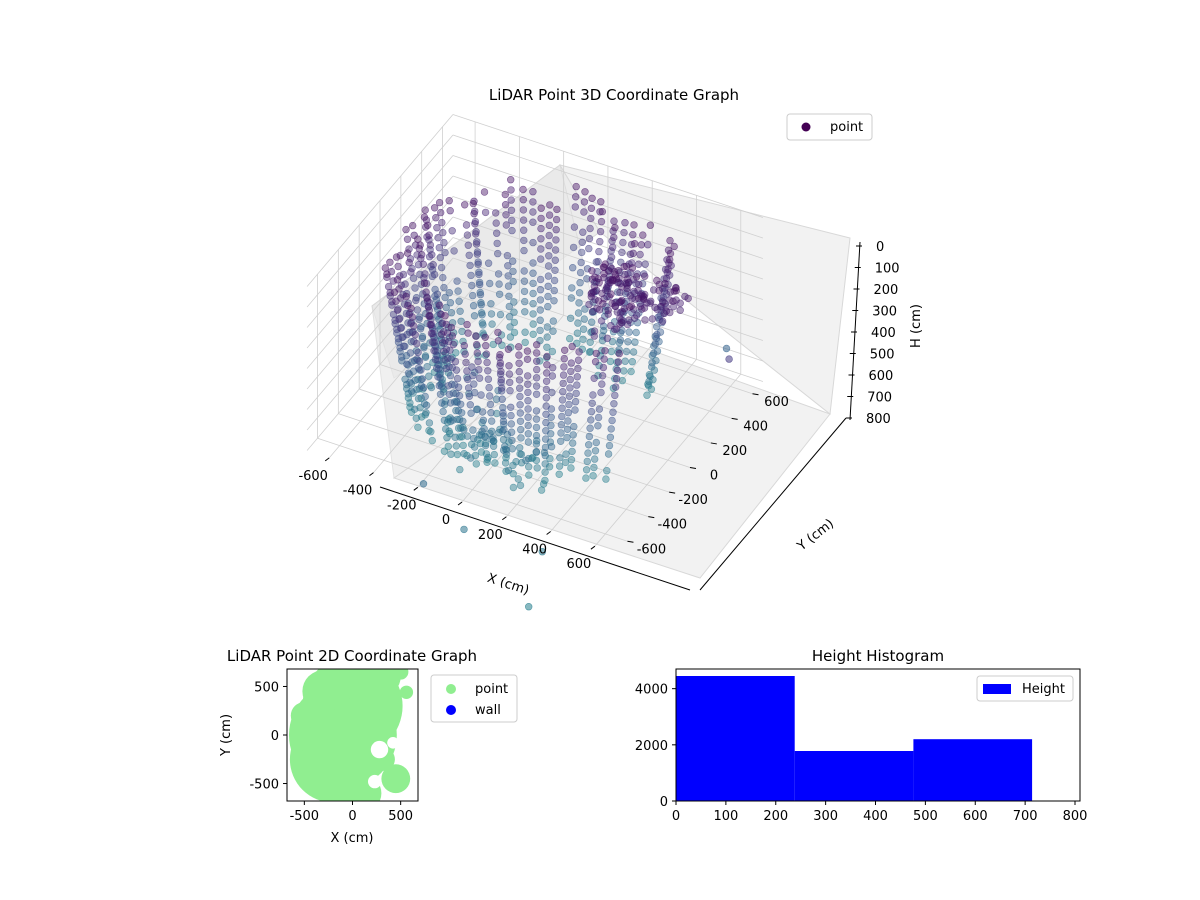  Describe the element at coordinates (676, 816) in the screenshot. I see `x-tick-label-hist: 0` at that location.